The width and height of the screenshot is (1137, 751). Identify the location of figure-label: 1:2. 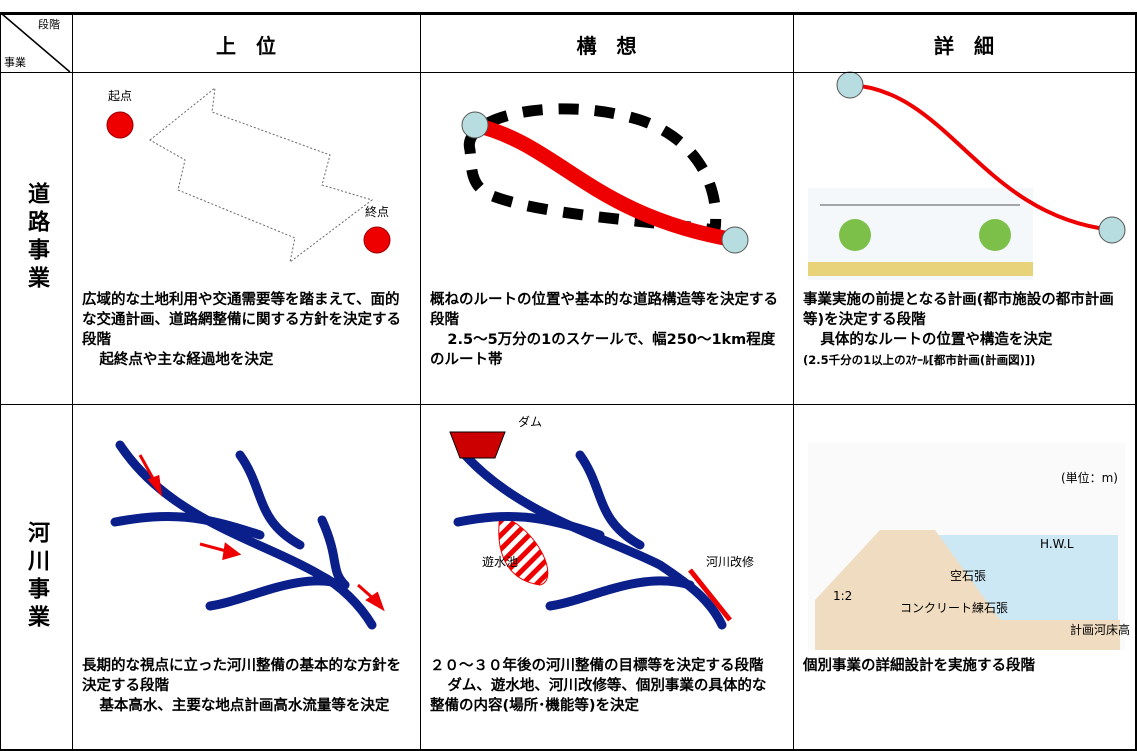
(842, 596).